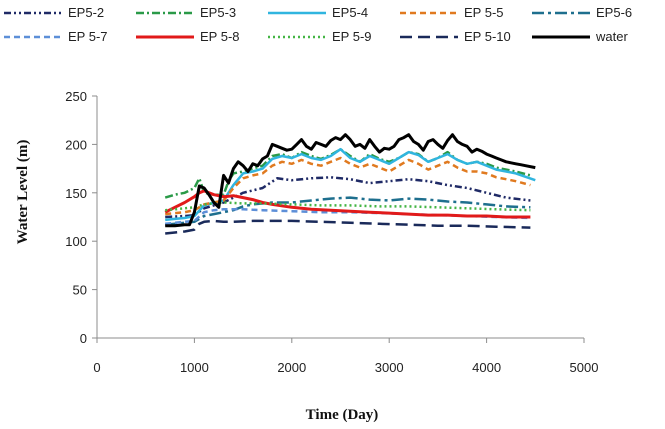  I want to click on legend-label-ep-5-9: EP 5-9, so click(352, 36).